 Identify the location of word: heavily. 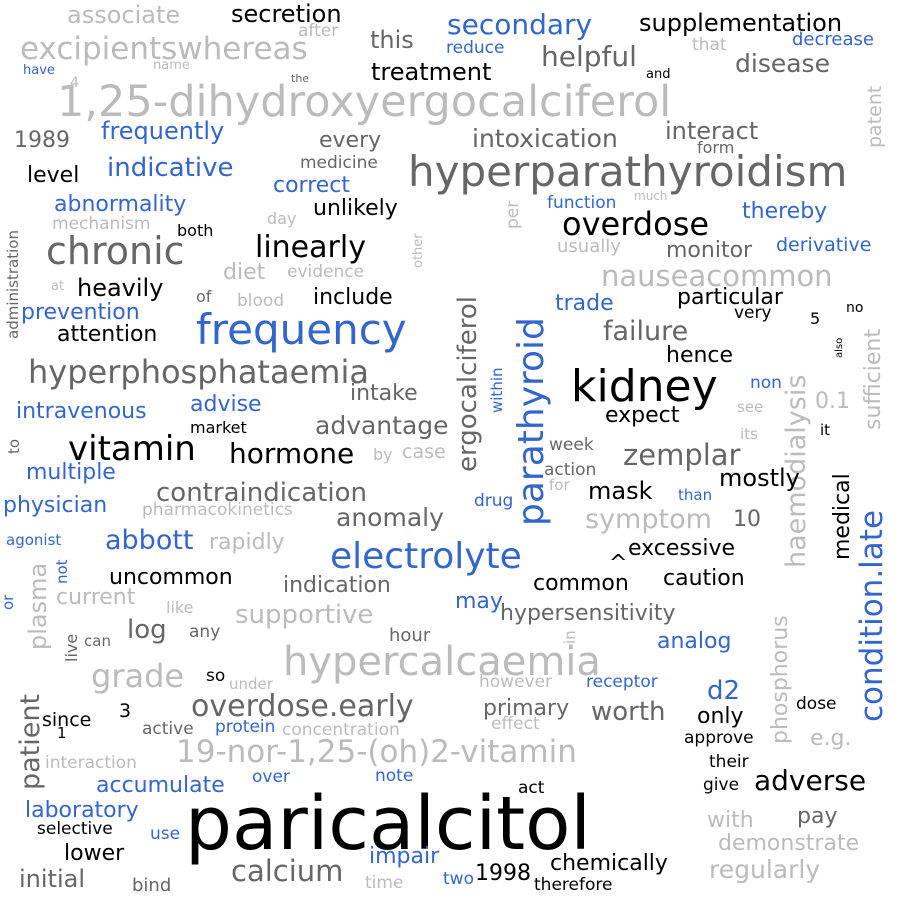
(120, 288).